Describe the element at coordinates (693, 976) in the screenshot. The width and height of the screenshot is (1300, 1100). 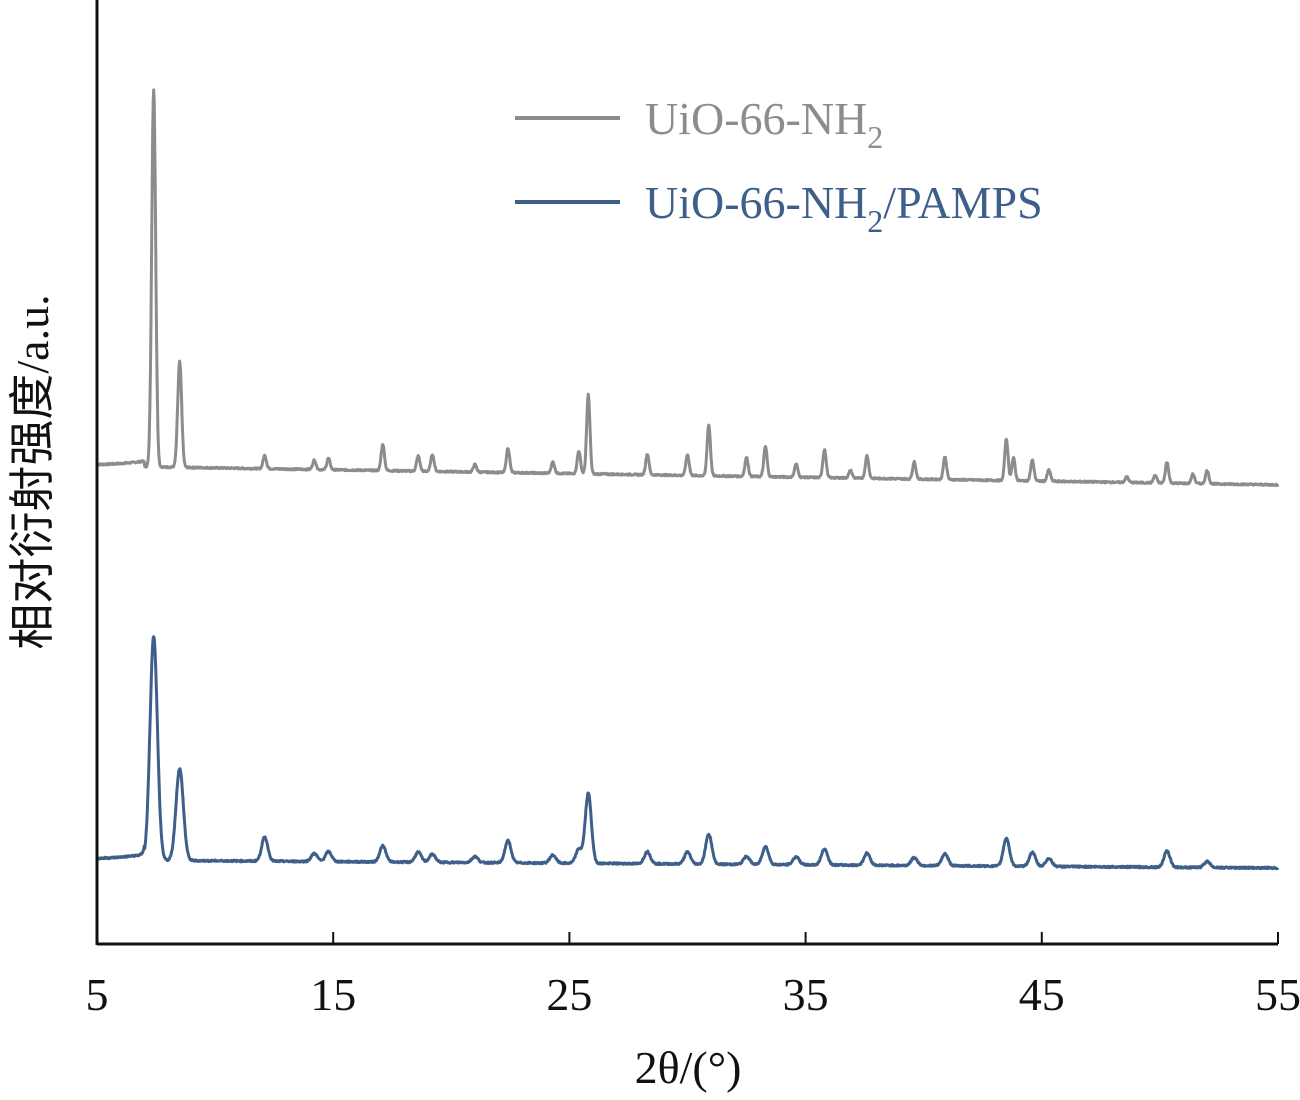
I see `x-ticks: 5 15 25 35 45 55` at that location.